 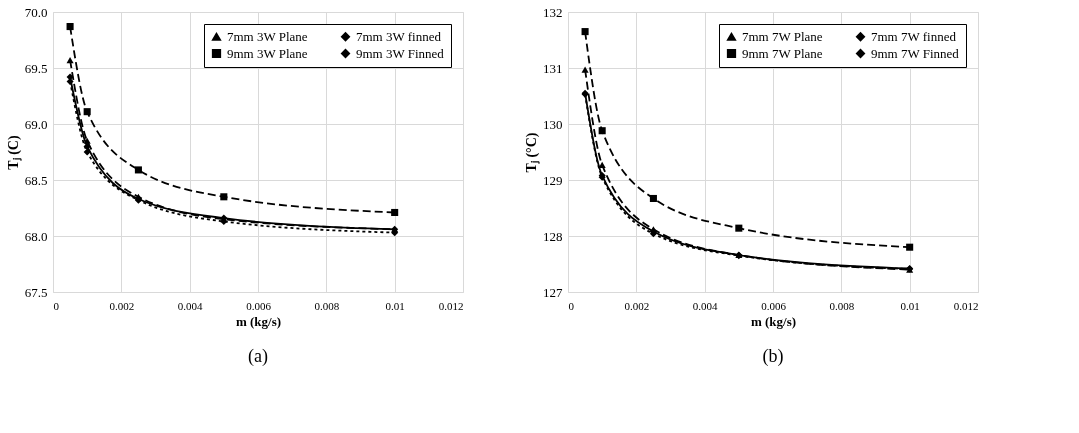 What do you see at coordinates (782, 36) in the screenshot?
I see `legend-label: 7mm 7W Plane` at bounding box center [782, 36].